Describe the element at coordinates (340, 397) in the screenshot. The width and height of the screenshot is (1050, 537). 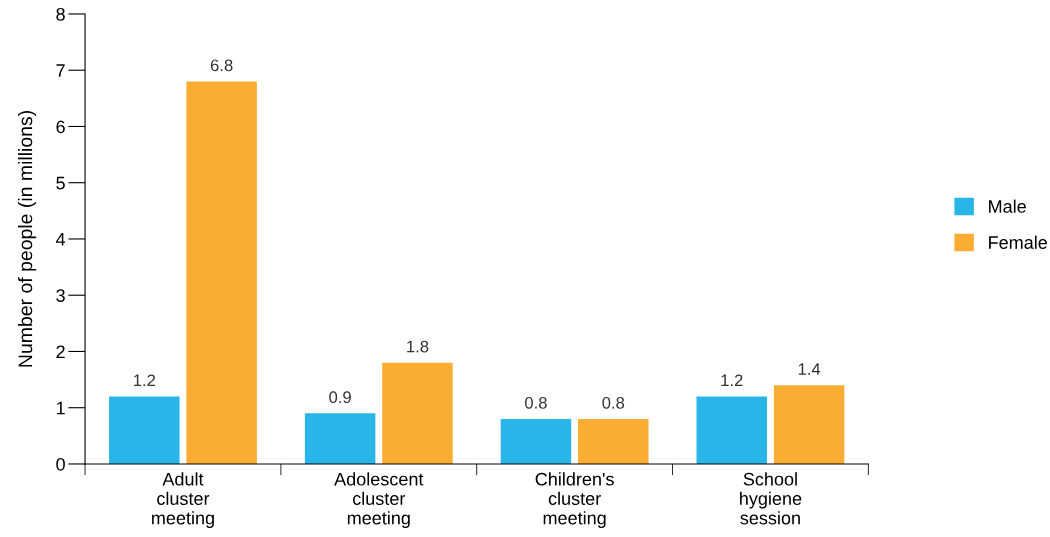
I see `data-label: 0.9` at that location.